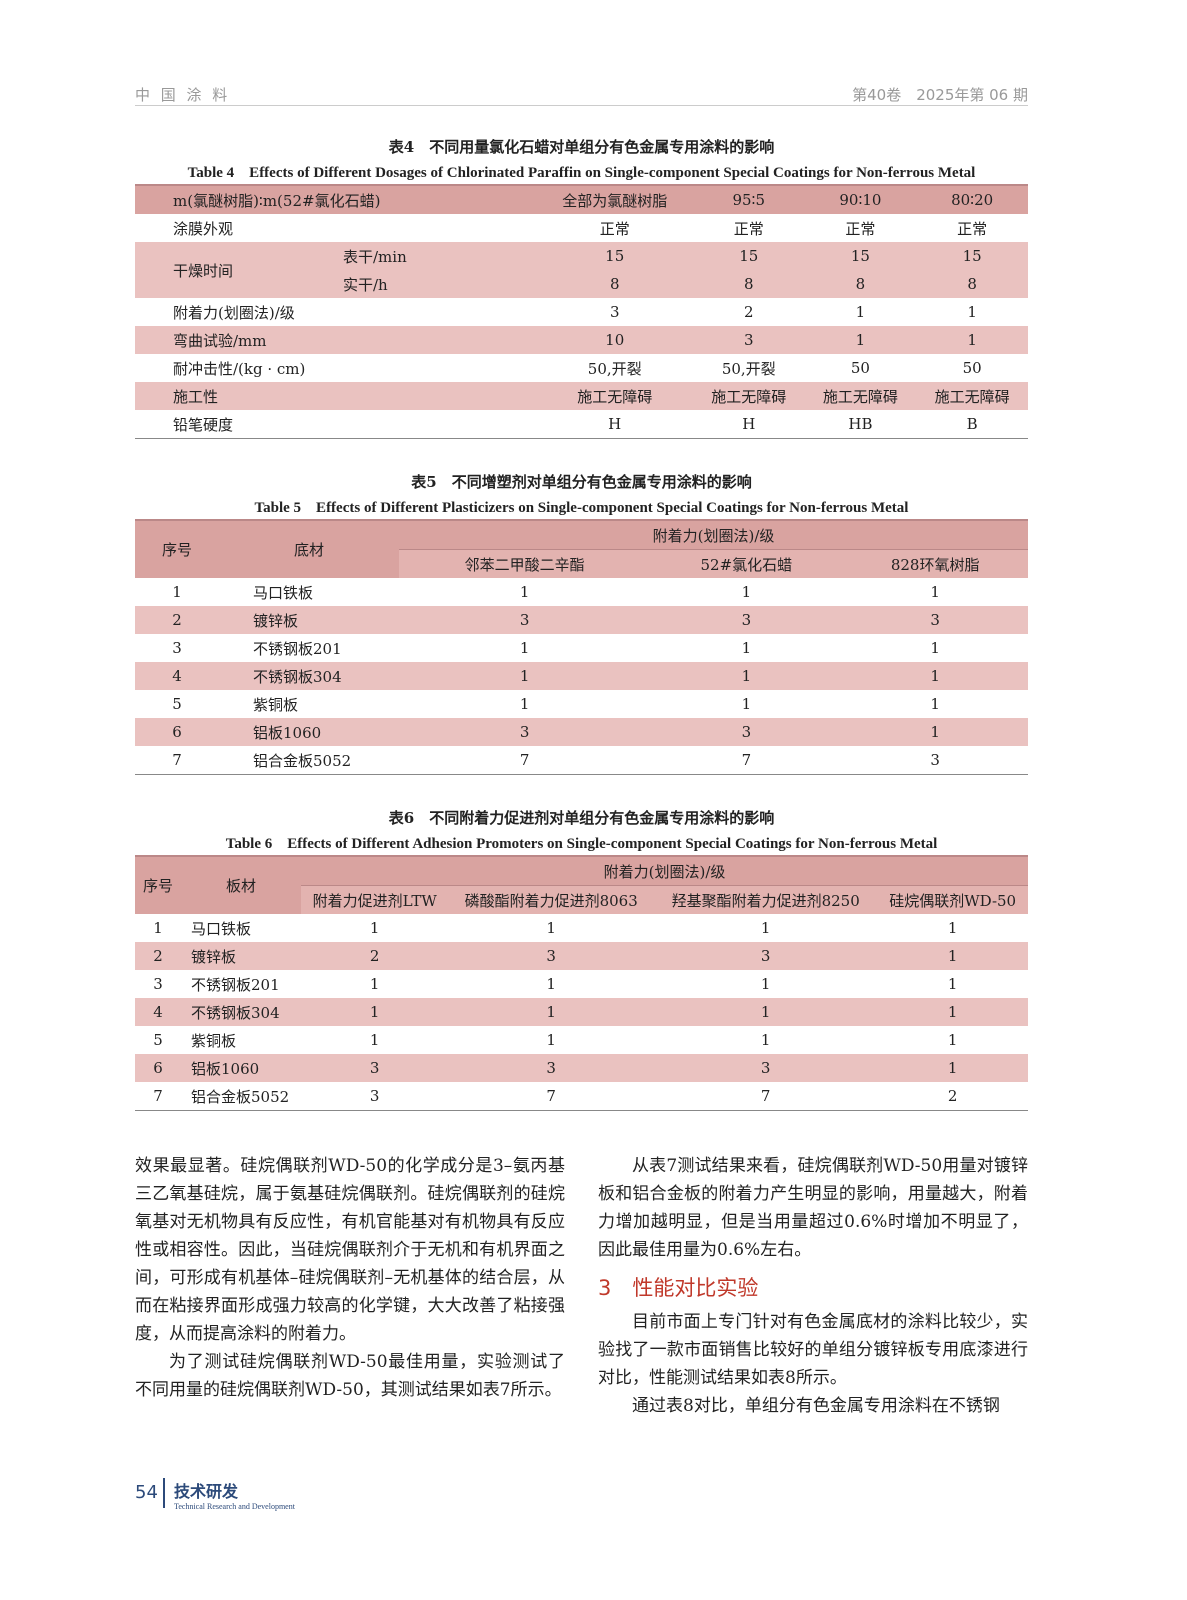 The height and width of the screenshot is (1600, 1187). I want to click on table-row: 涂膜外观 正常 正常 正常 正常, so click(581, 228).